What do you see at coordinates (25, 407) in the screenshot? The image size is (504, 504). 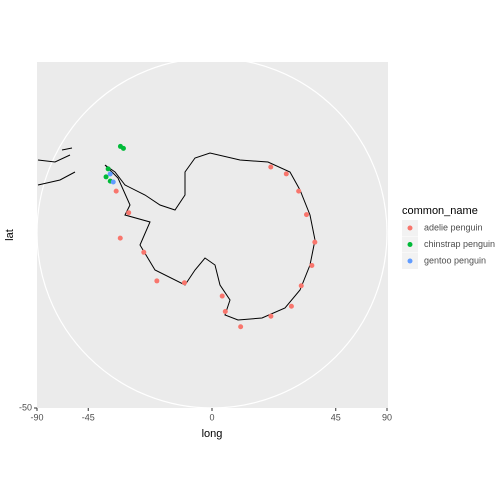 I see `y-tick-label: -50` at bounding box center [25, 407].